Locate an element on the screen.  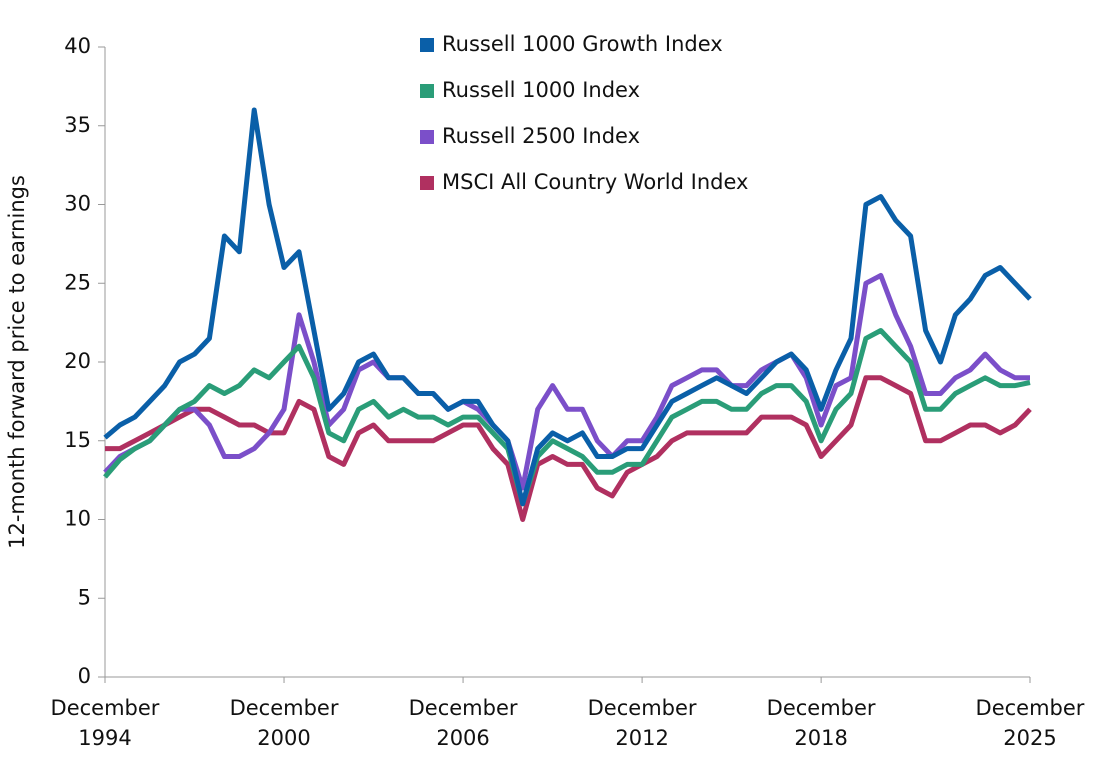
y-tick-label: 5 is located at coordinates (84, 597).